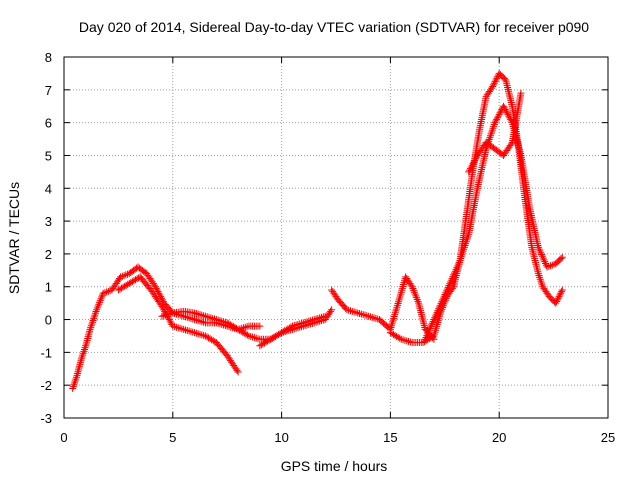  I want to click on y-tick-label: -3, so click(46, 418).